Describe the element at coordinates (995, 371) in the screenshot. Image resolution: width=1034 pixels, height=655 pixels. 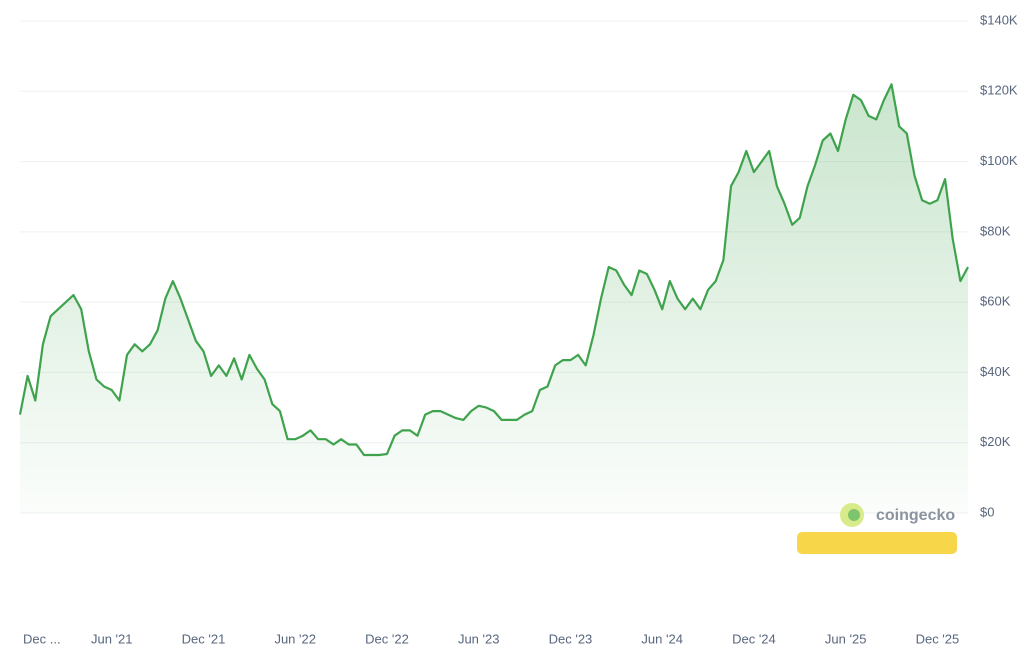
I see `y-tick-label: $40K` at that location.